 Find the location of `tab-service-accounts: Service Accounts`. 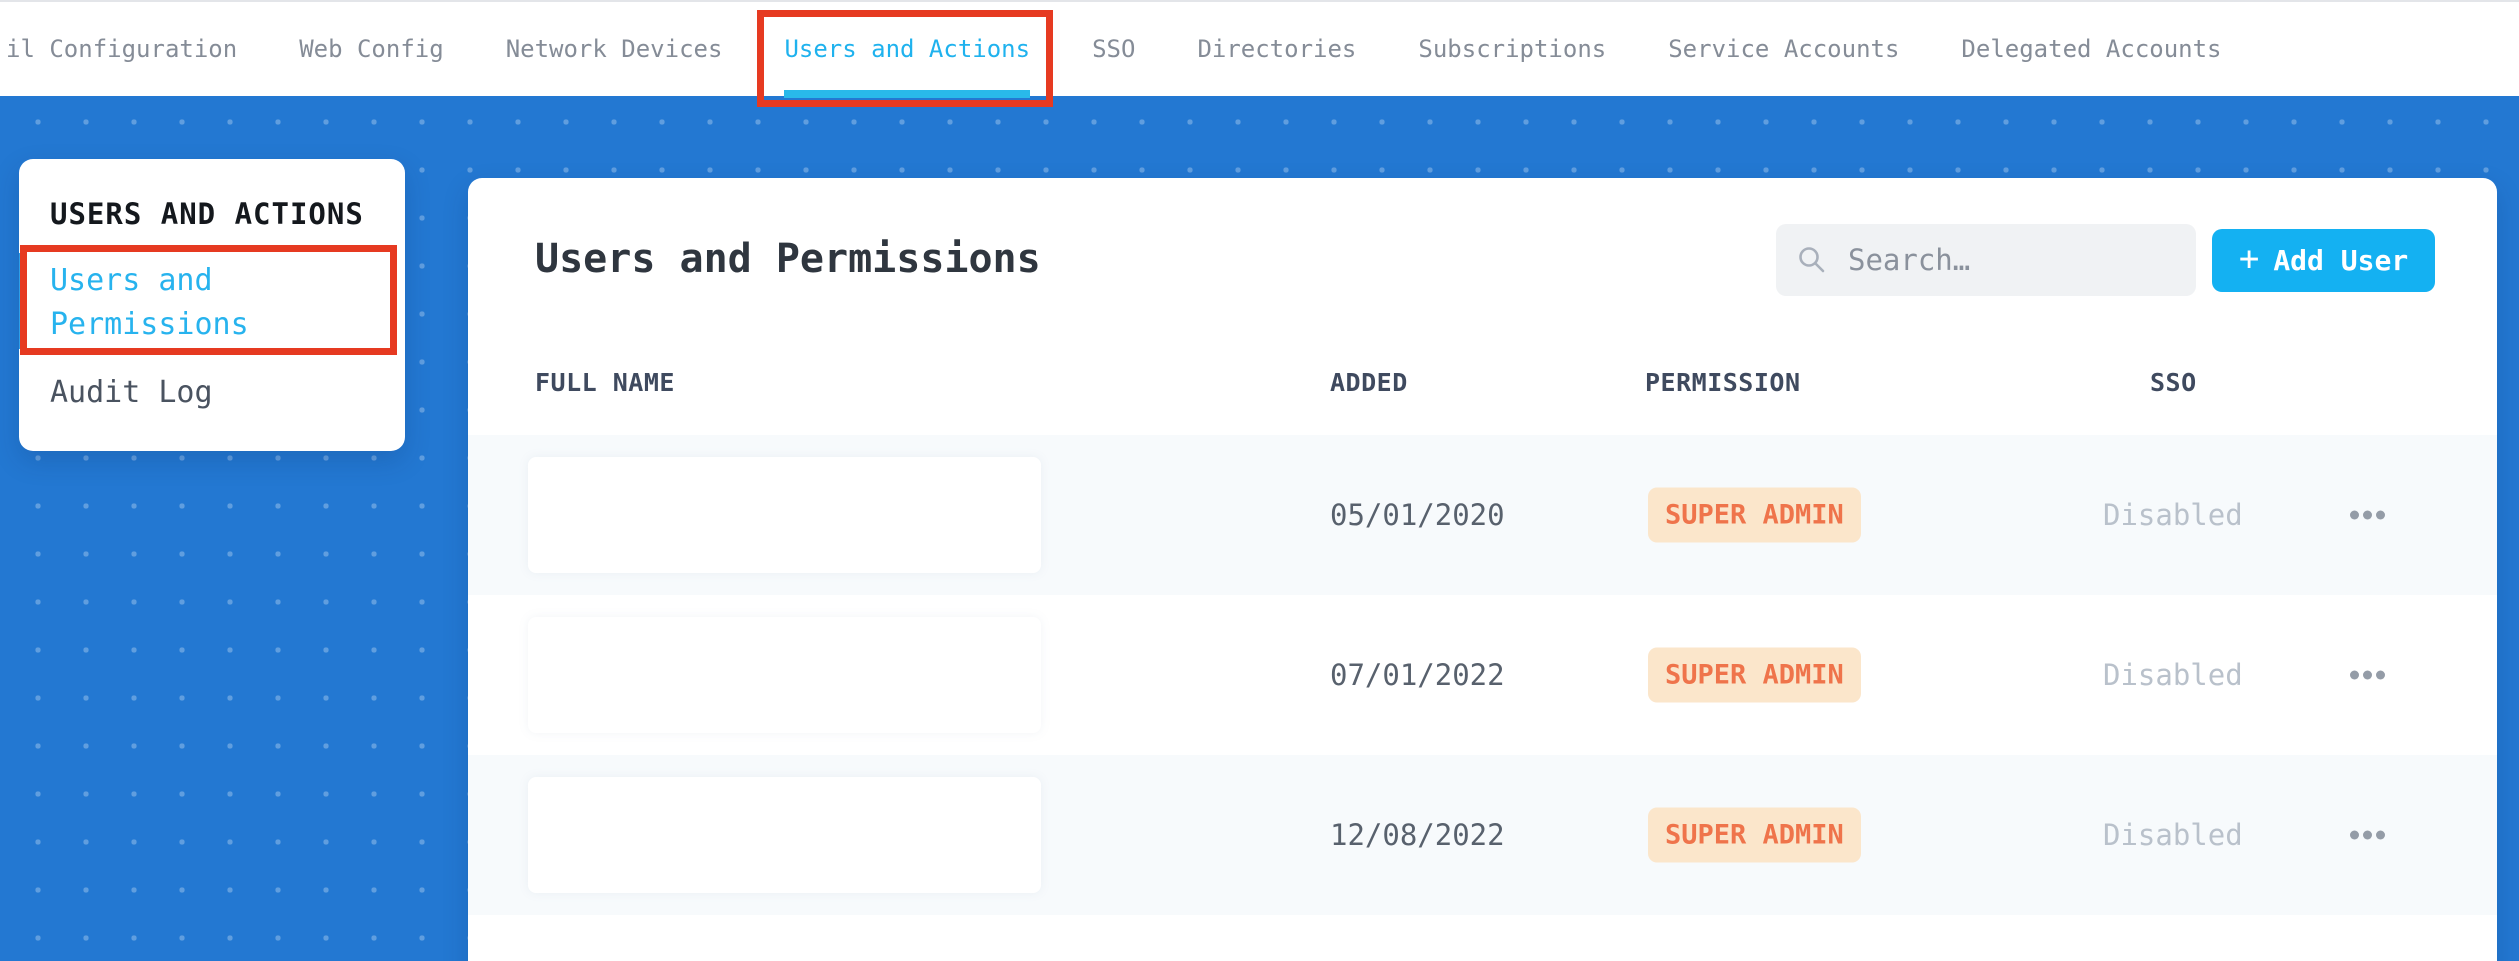

tab-service-accounts: Service Accounts is located at coordinates (1784, 49).